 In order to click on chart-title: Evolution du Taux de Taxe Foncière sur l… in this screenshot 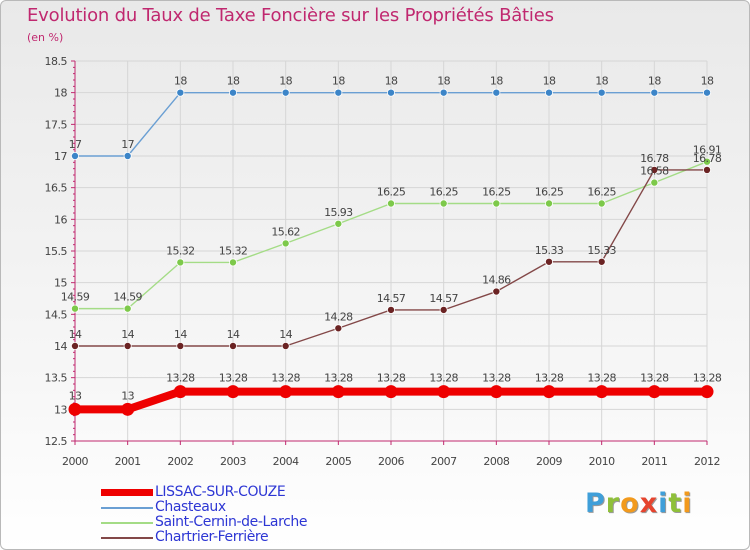, I will do `click(290, 15)`.